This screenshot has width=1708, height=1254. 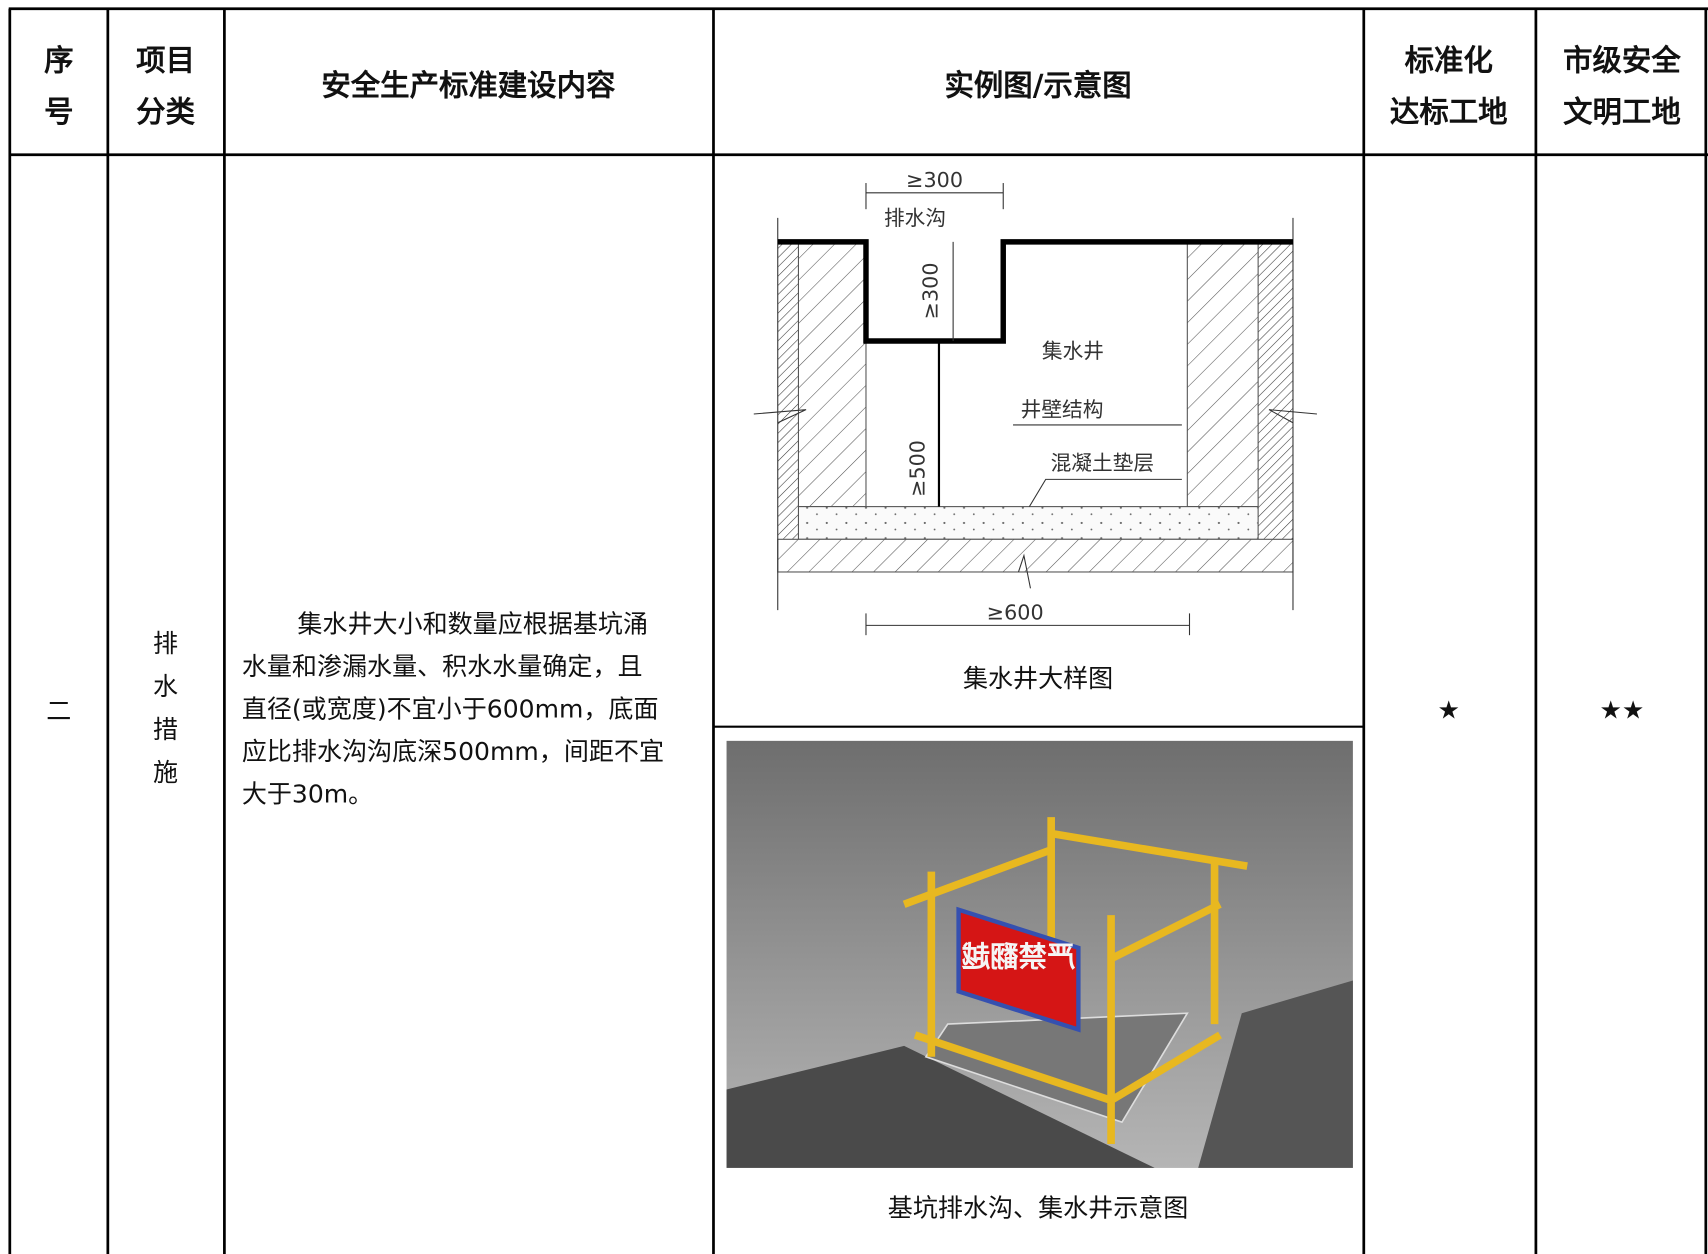 What do you see at coordinates (1449, 112) in the screenshot?
I see `header-text: 达标工地` at bounding box center [1449, 112].